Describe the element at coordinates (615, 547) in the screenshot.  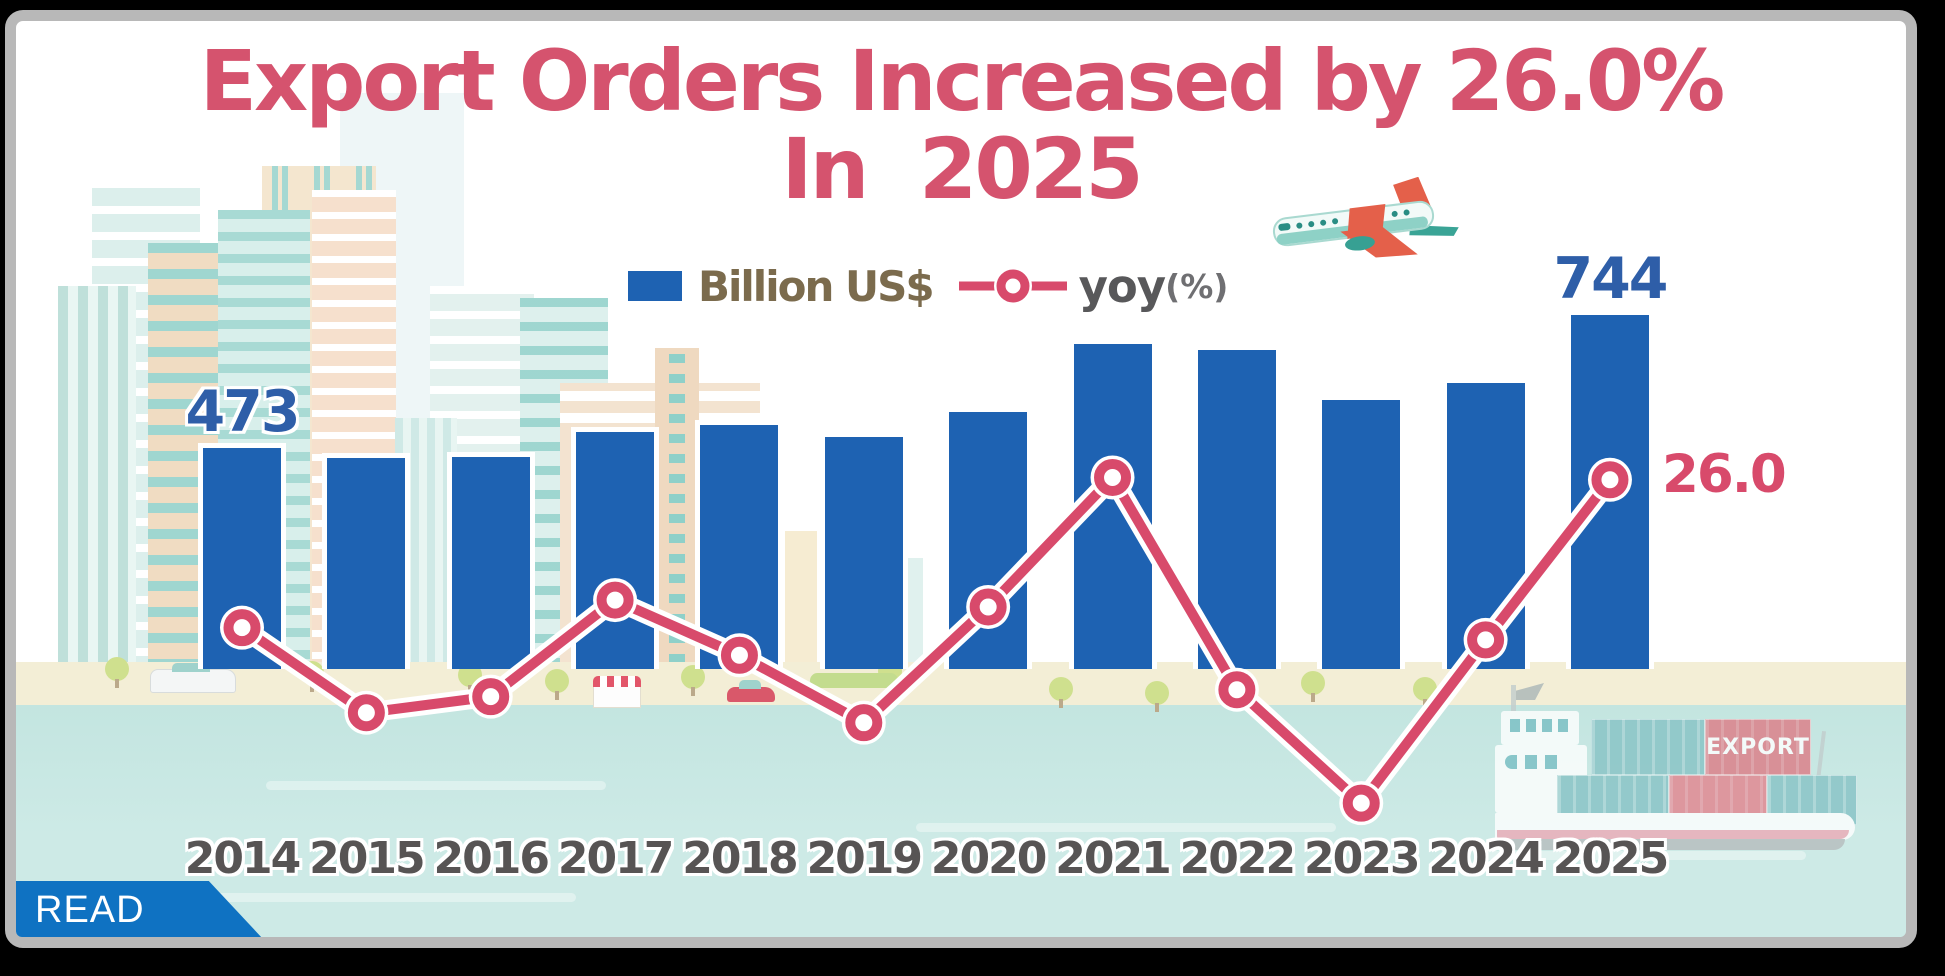
I see `bar-2017` at that location.